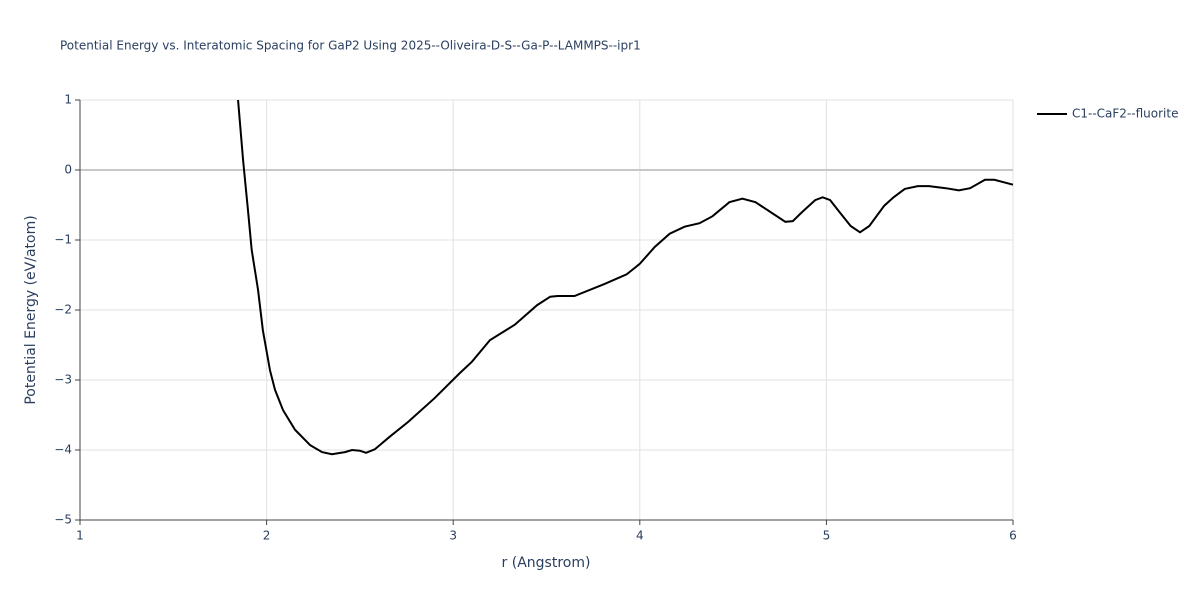  Describe the element at coordinates (63, 450) in the screenshot. I see `y-tick-label: −4` at that location.